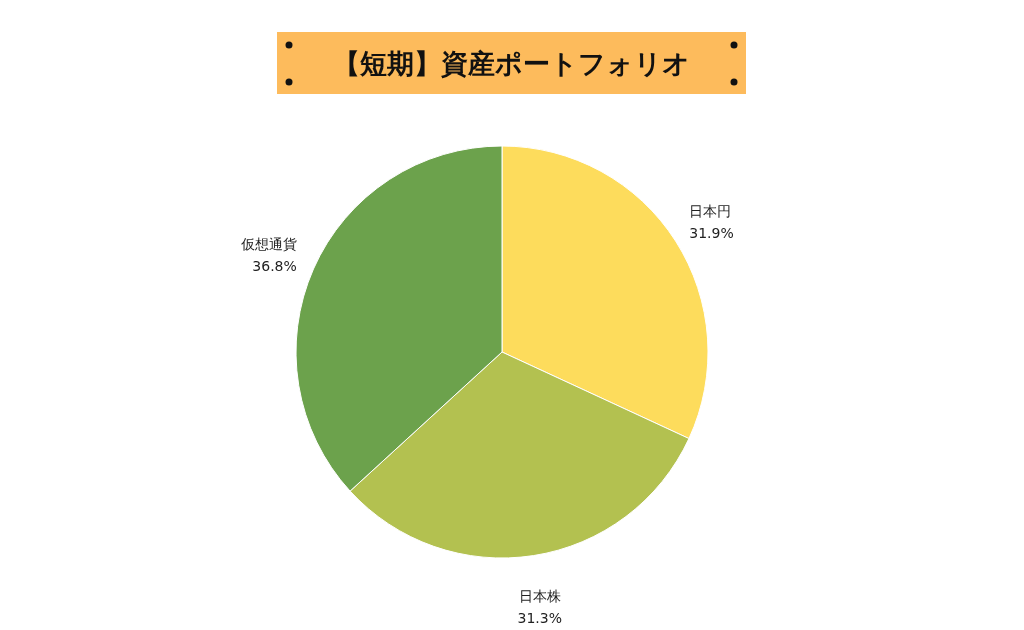  Describe the element at coordinates (274, 265) in the screenshot. I see `data-label: 36.8%` at that location.